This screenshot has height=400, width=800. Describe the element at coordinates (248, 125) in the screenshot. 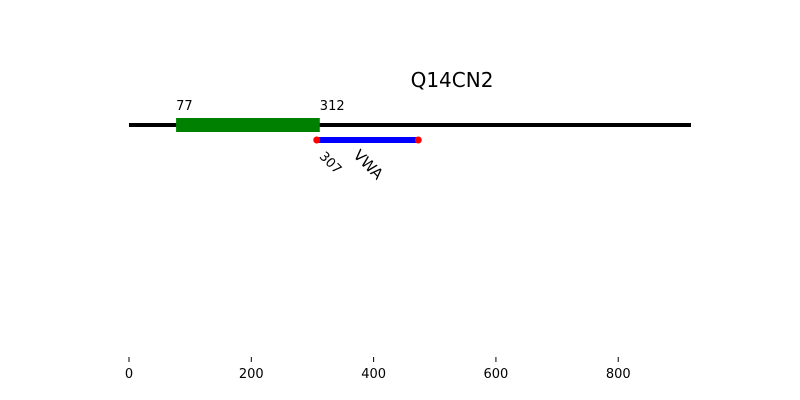

I see `region-bar` at that location.